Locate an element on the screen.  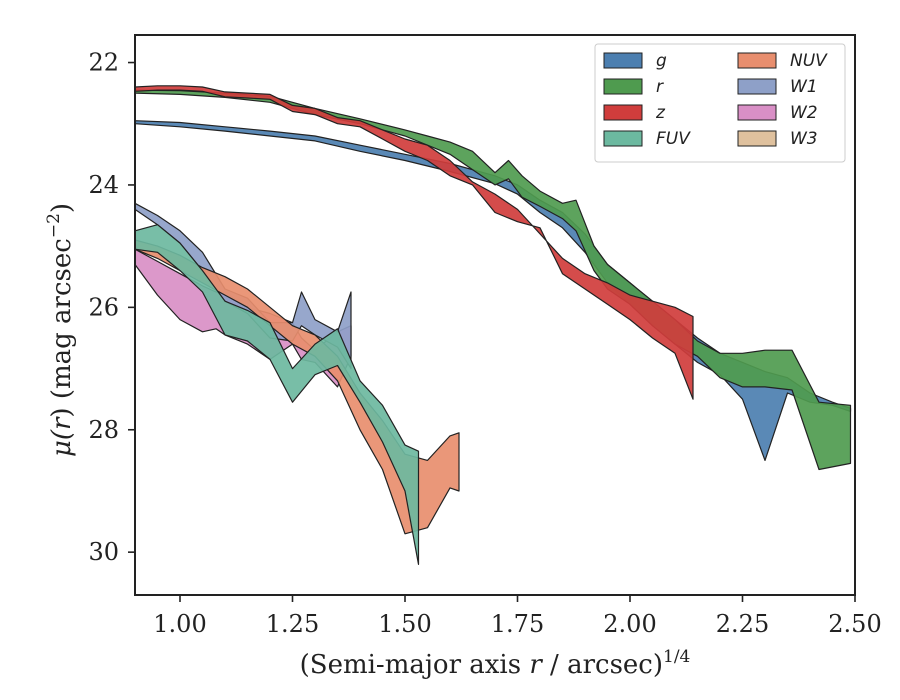
legend-label-r: r is located at coordinates (660, 87).